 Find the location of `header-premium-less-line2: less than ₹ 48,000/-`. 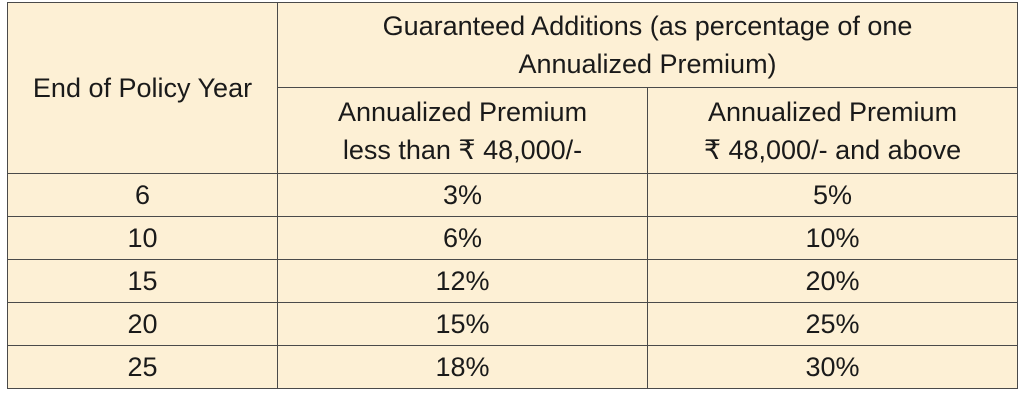

header-premium-less-line2: less than ₹ 48,000/- is located at coordinates (462, 149).